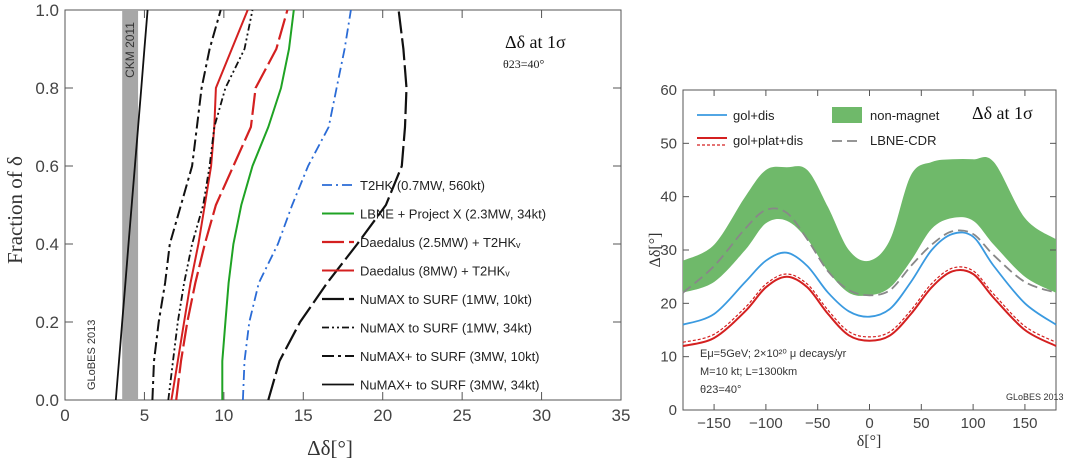 The width and height of the screenshot is (1077, 463). I want to click on right-x-tick-label: −100, so click(766, 423).